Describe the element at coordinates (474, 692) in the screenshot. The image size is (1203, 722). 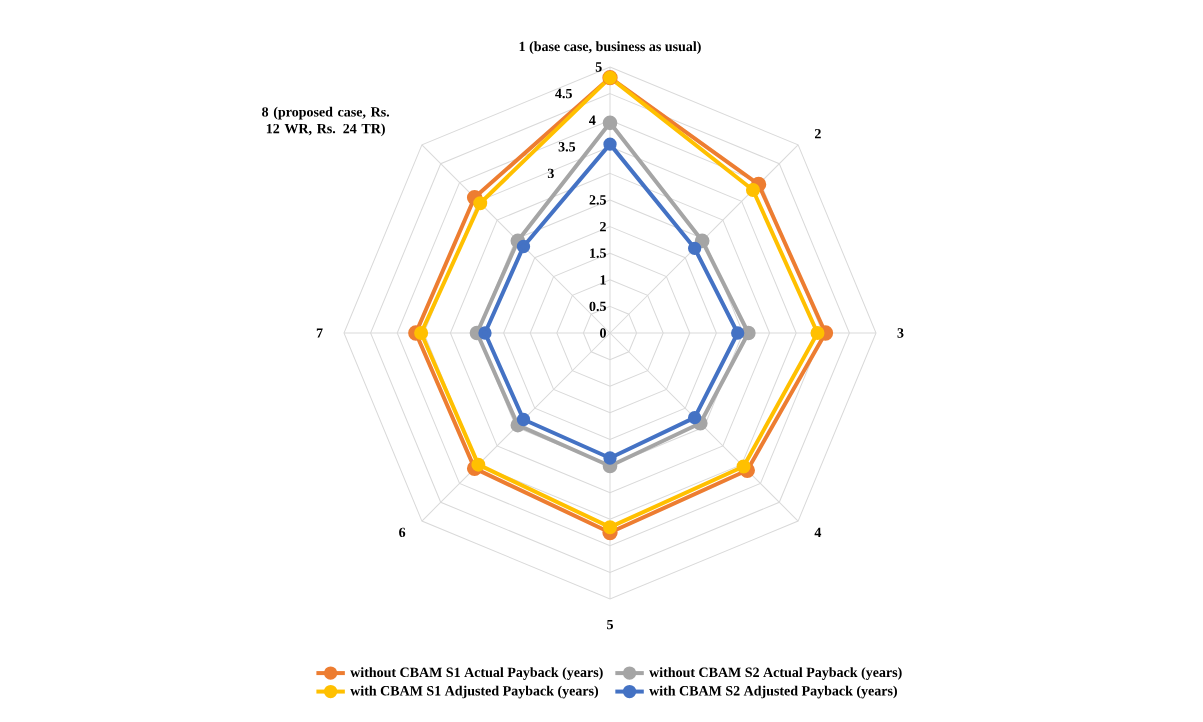
I see `legend-label: with CBAM S1 Adjusted Payback (years)` at that location.